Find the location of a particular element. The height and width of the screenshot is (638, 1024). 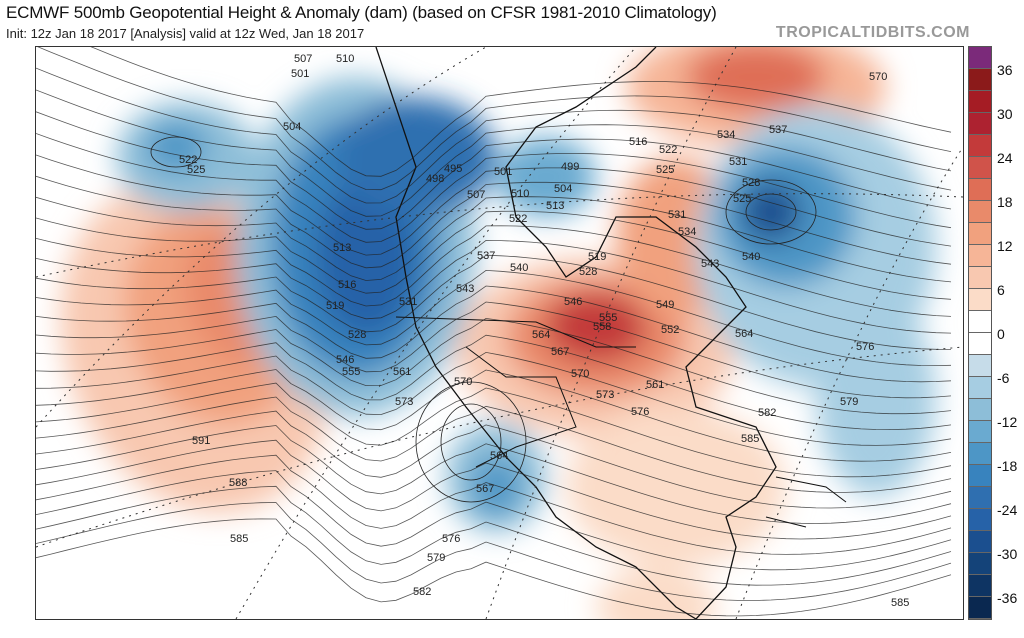

contour-label: 519 is located at coordinates (335, 306).